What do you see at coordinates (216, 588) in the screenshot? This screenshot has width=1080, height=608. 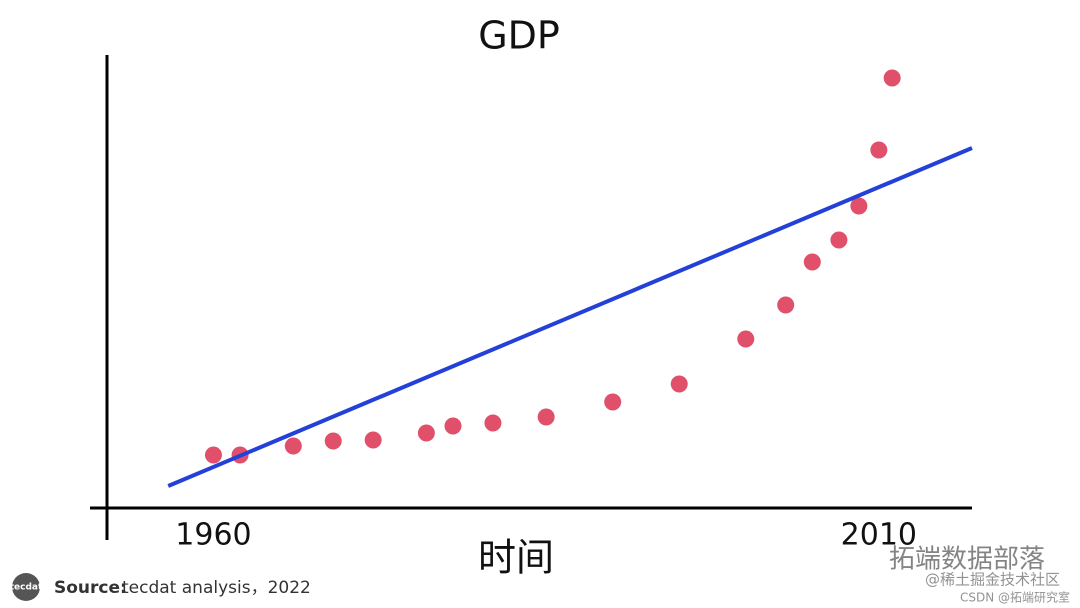 I see `source-text: tecdat analysis，2022` at bounding box center [216, 588].